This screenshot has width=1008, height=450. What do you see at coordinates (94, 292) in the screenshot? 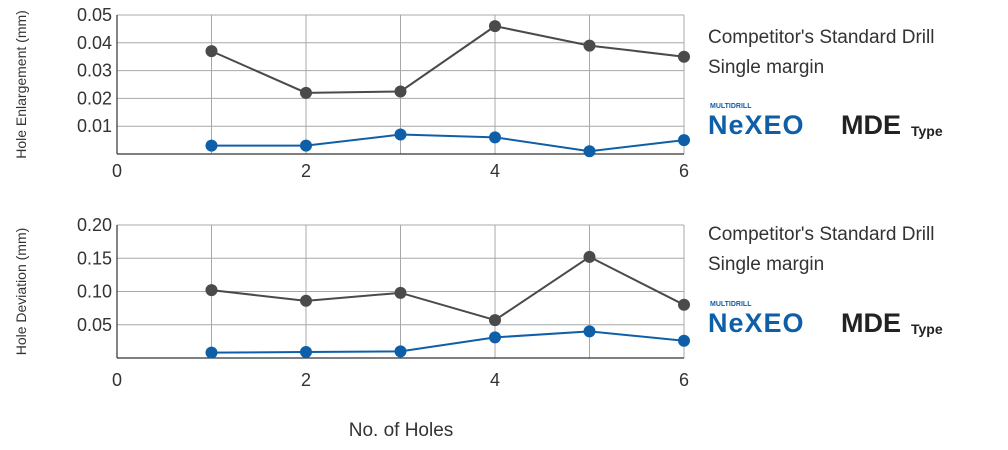
I see `y-tick-label: 0.10` at bounding box center [94, 292].